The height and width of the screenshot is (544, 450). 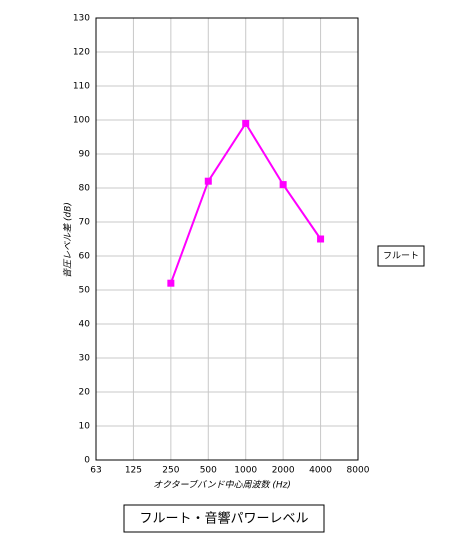 What do you see at coordinates (133, 471) in the screenshot?
I see `x-tick-label: 125` at bounding box center [133, 471].